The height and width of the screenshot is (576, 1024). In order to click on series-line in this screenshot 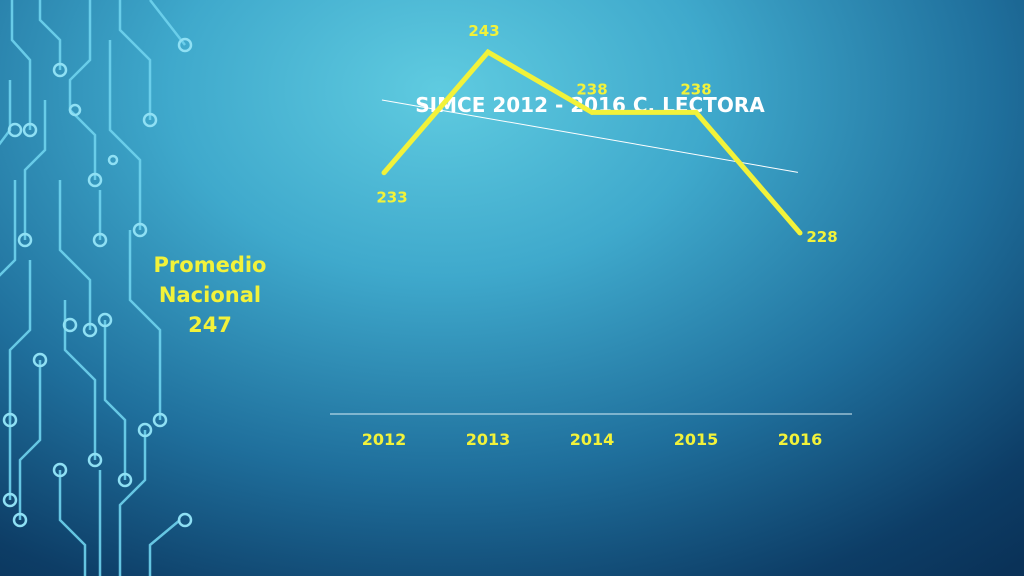, I will do `click(592, 141)`.